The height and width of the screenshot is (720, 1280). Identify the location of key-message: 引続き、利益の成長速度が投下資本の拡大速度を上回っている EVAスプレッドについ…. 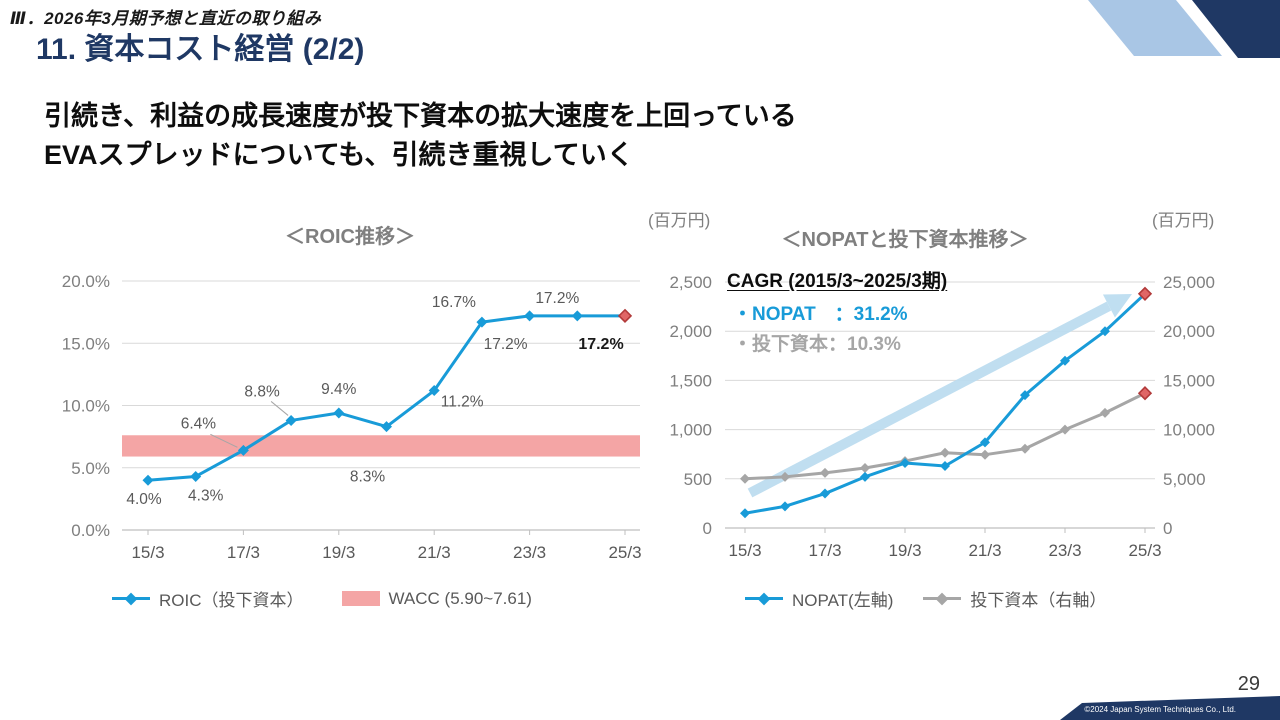
(420, 136).